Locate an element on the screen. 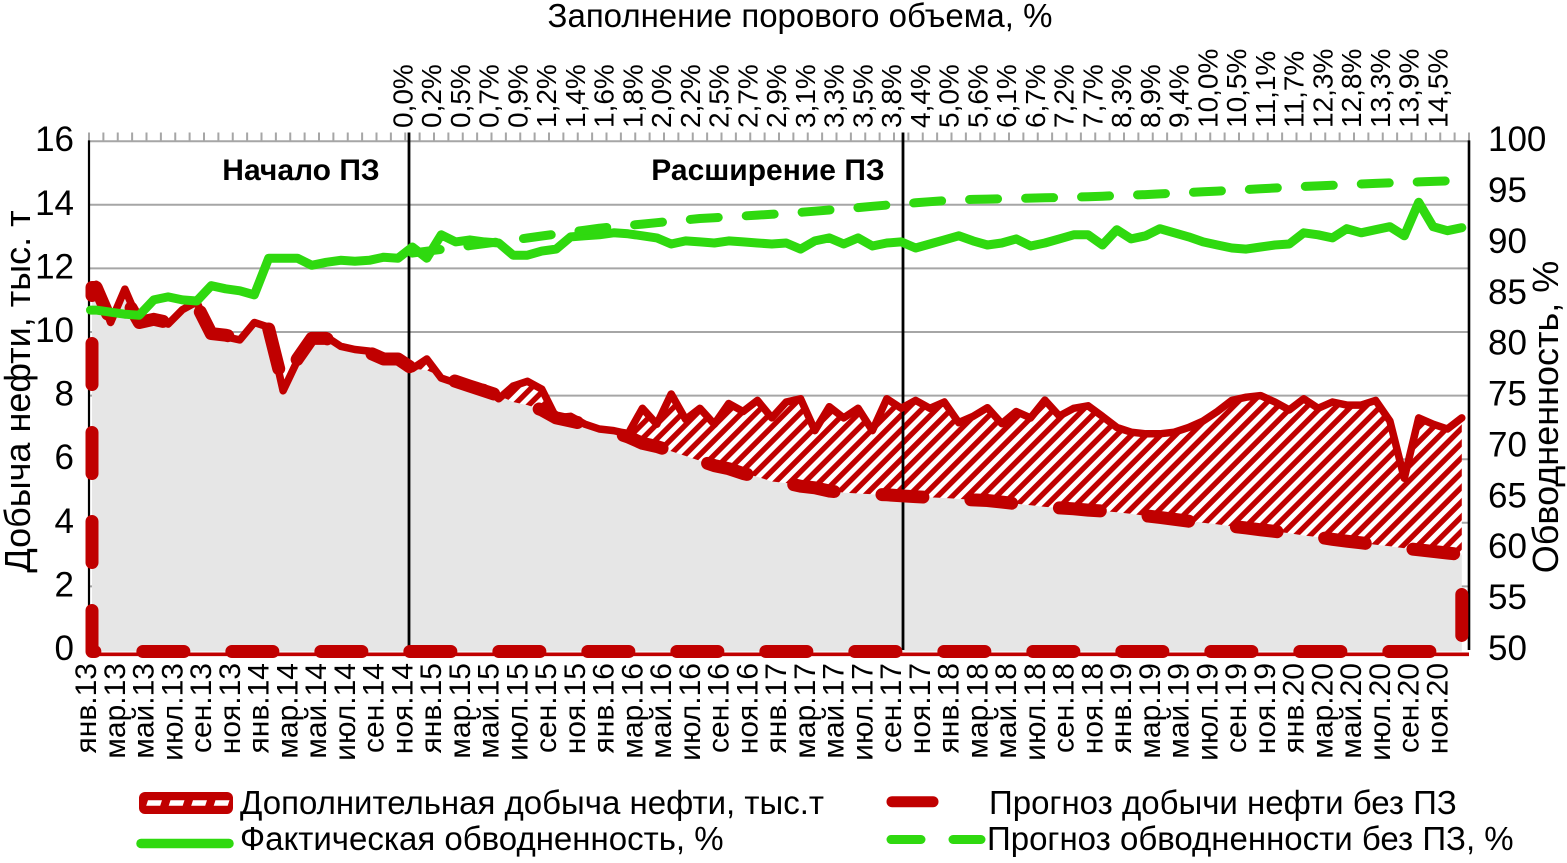 The image size is (1567, 863). svg-text: 9,4% is located at coordinates (1179, 96).